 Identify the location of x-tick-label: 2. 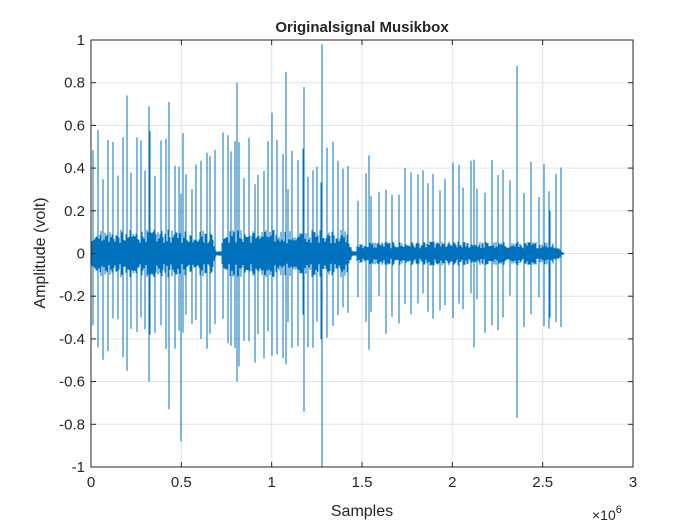
(452, 482).